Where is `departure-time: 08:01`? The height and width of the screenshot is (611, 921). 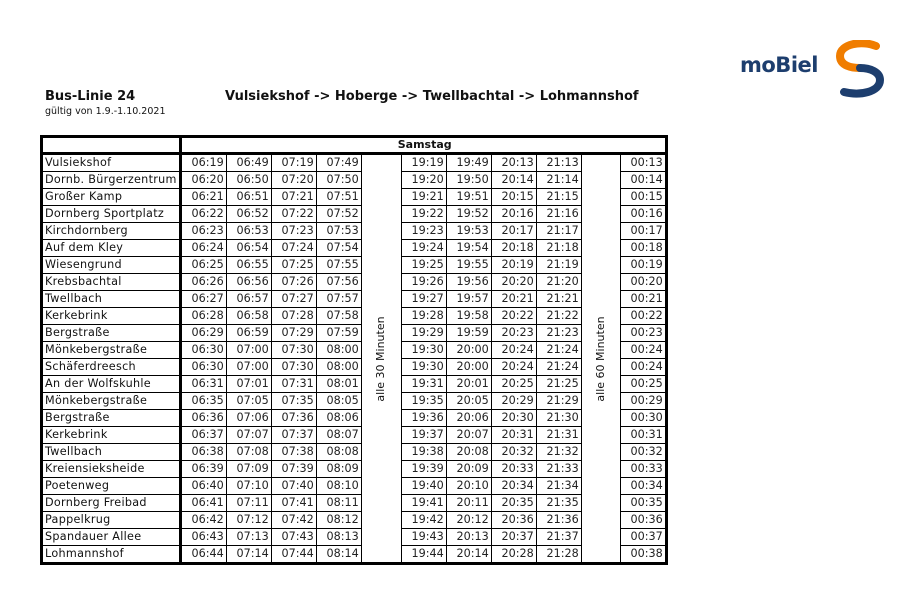
departure-time: 08:01 is located at coordinates (338, 384).